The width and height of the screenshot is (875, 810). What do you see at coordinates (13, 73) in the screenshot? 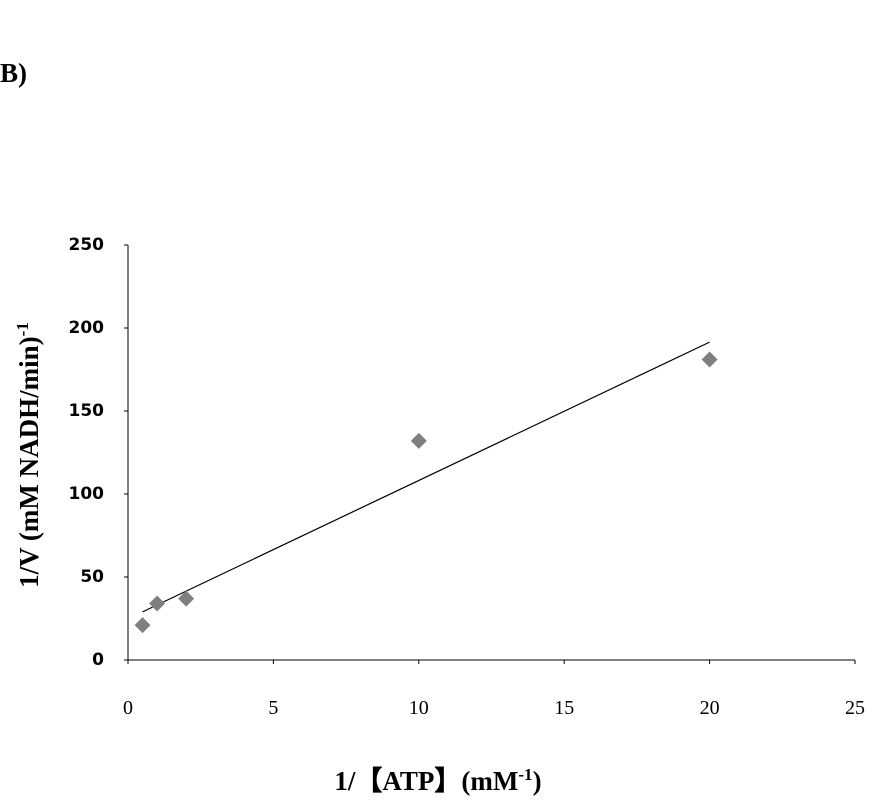
I see `panel-label: B)` at bounding box center [13, 73].